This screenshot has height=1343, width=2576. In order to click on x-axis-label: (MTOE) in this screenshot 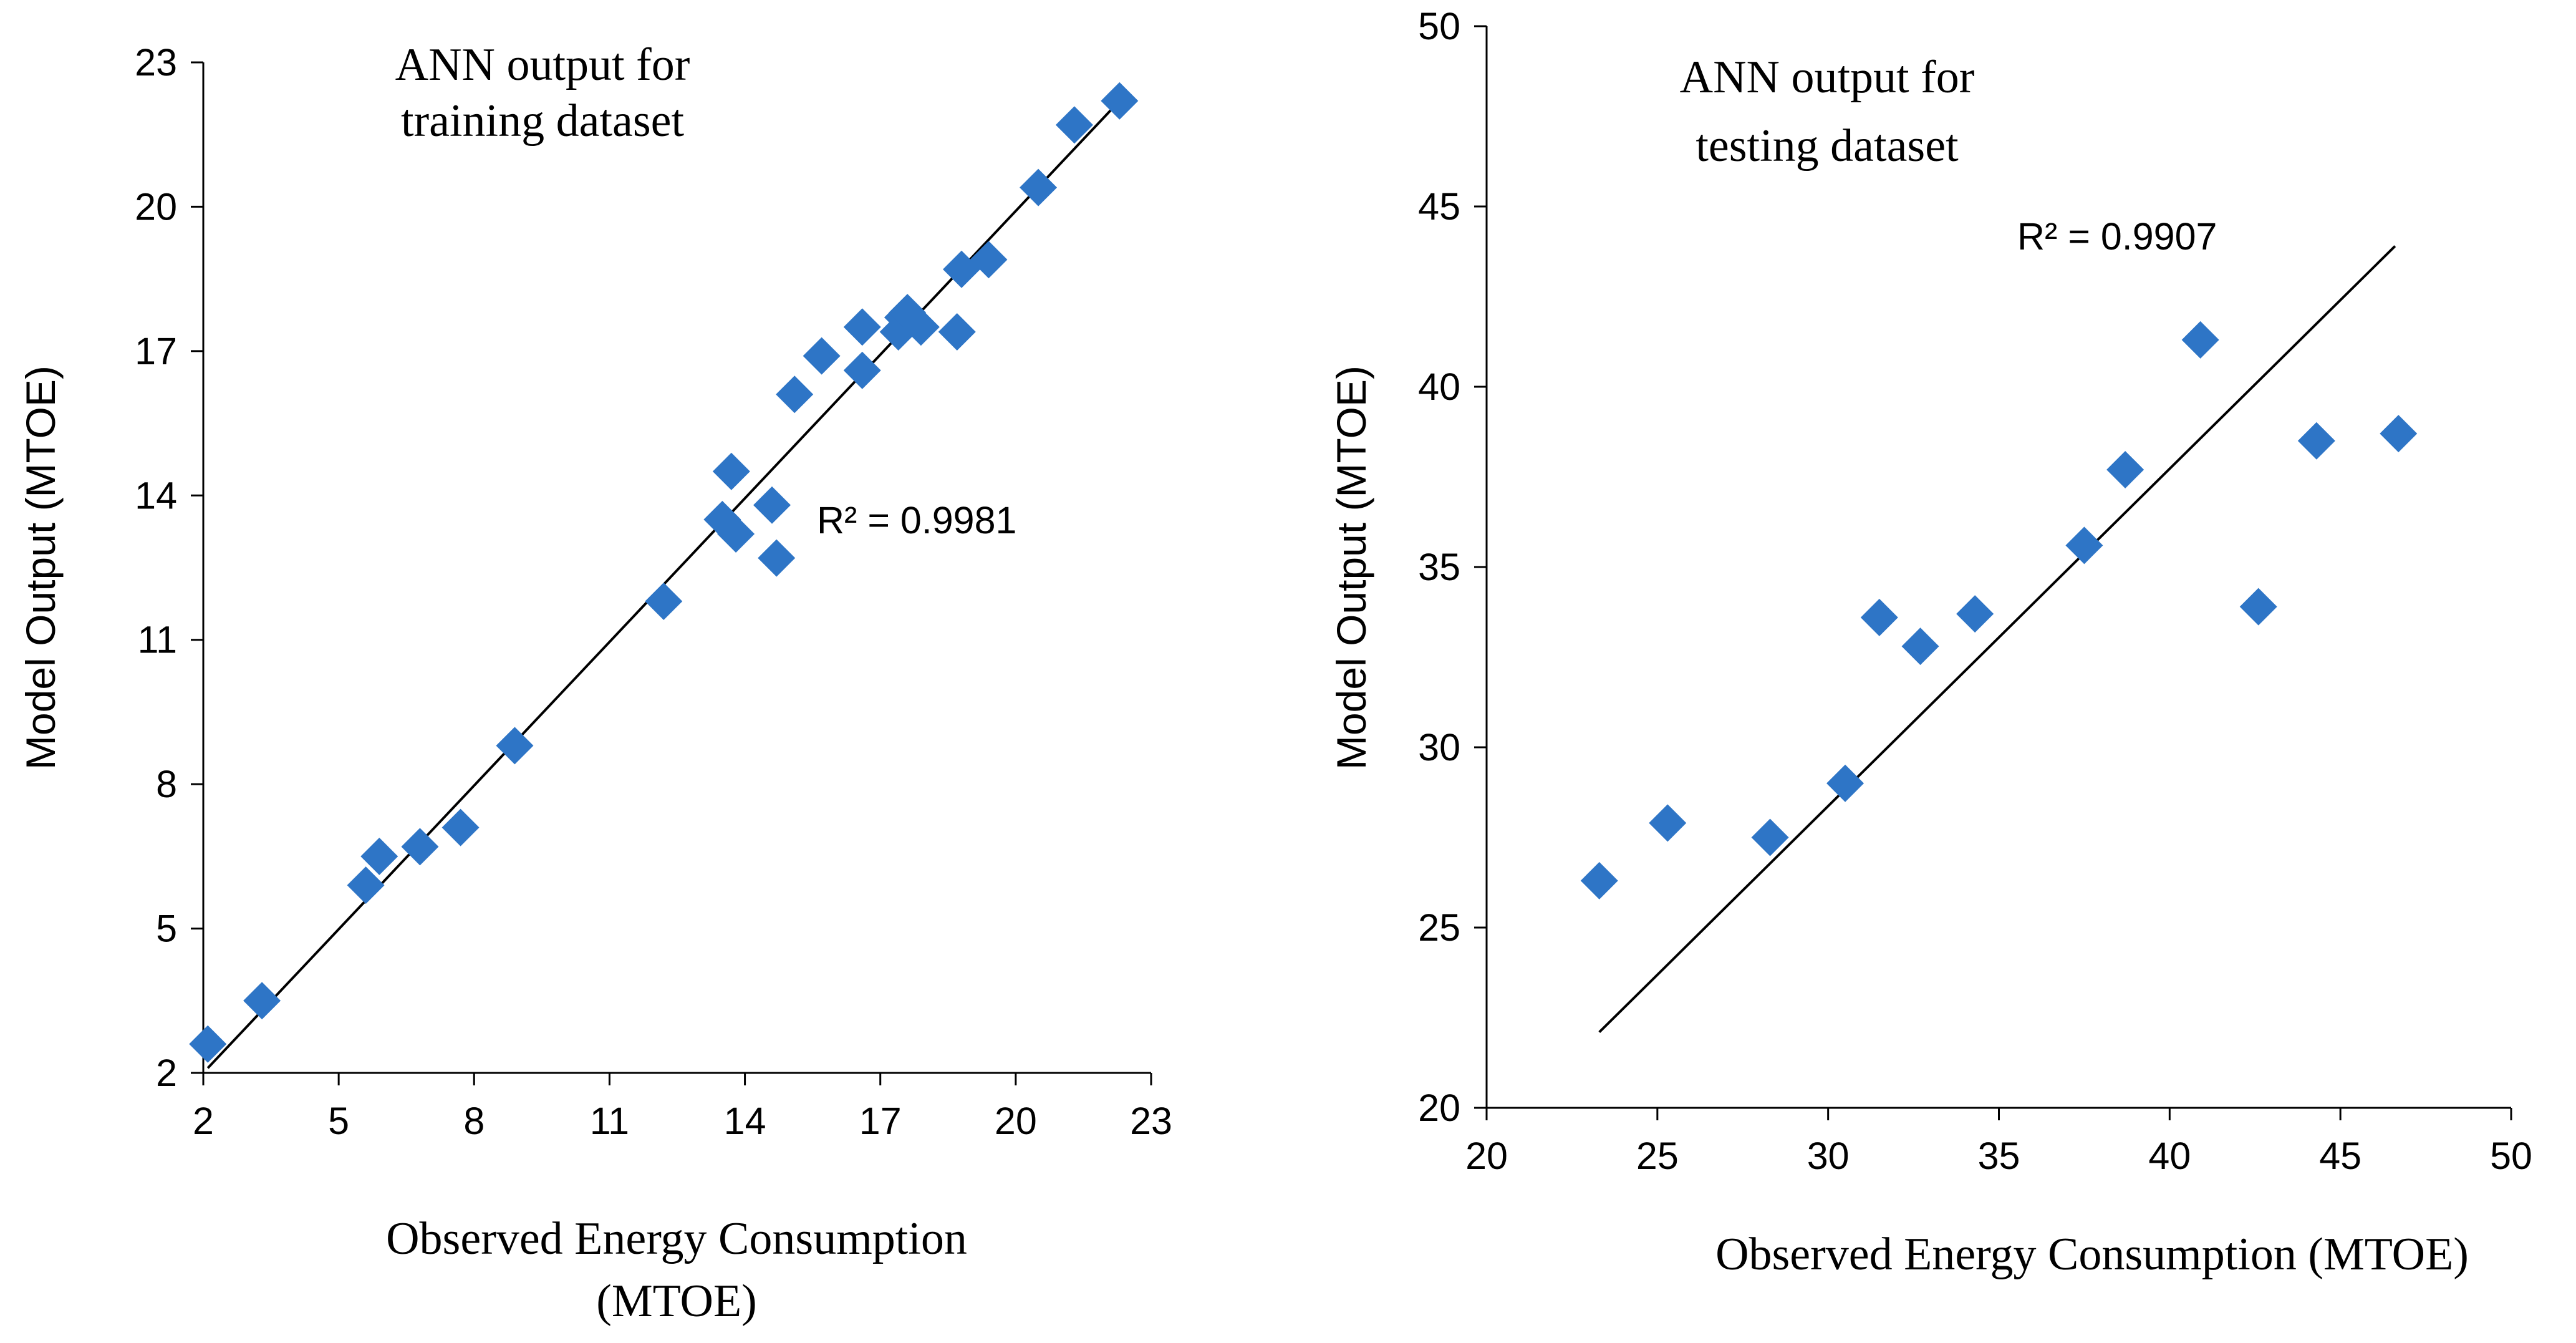, I will do `click(676, 1301)`.